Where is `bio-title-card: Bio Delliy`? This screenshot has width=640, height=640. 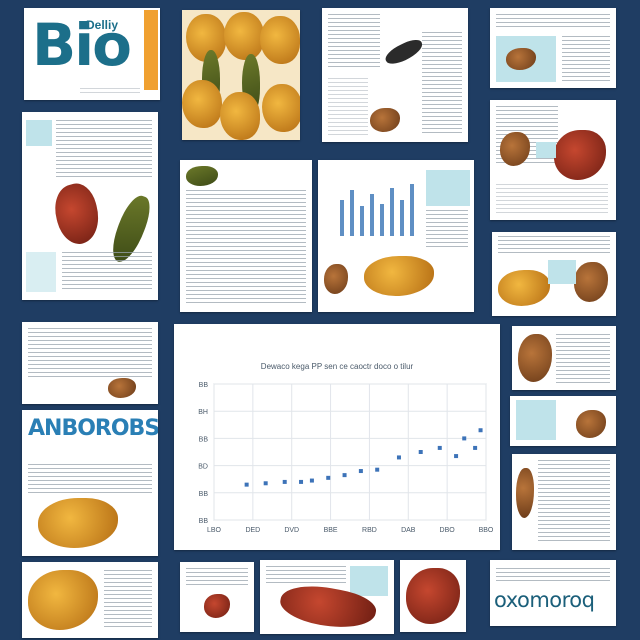 bio-title-card: Bio Delliy is located at coordinates (92, 54).